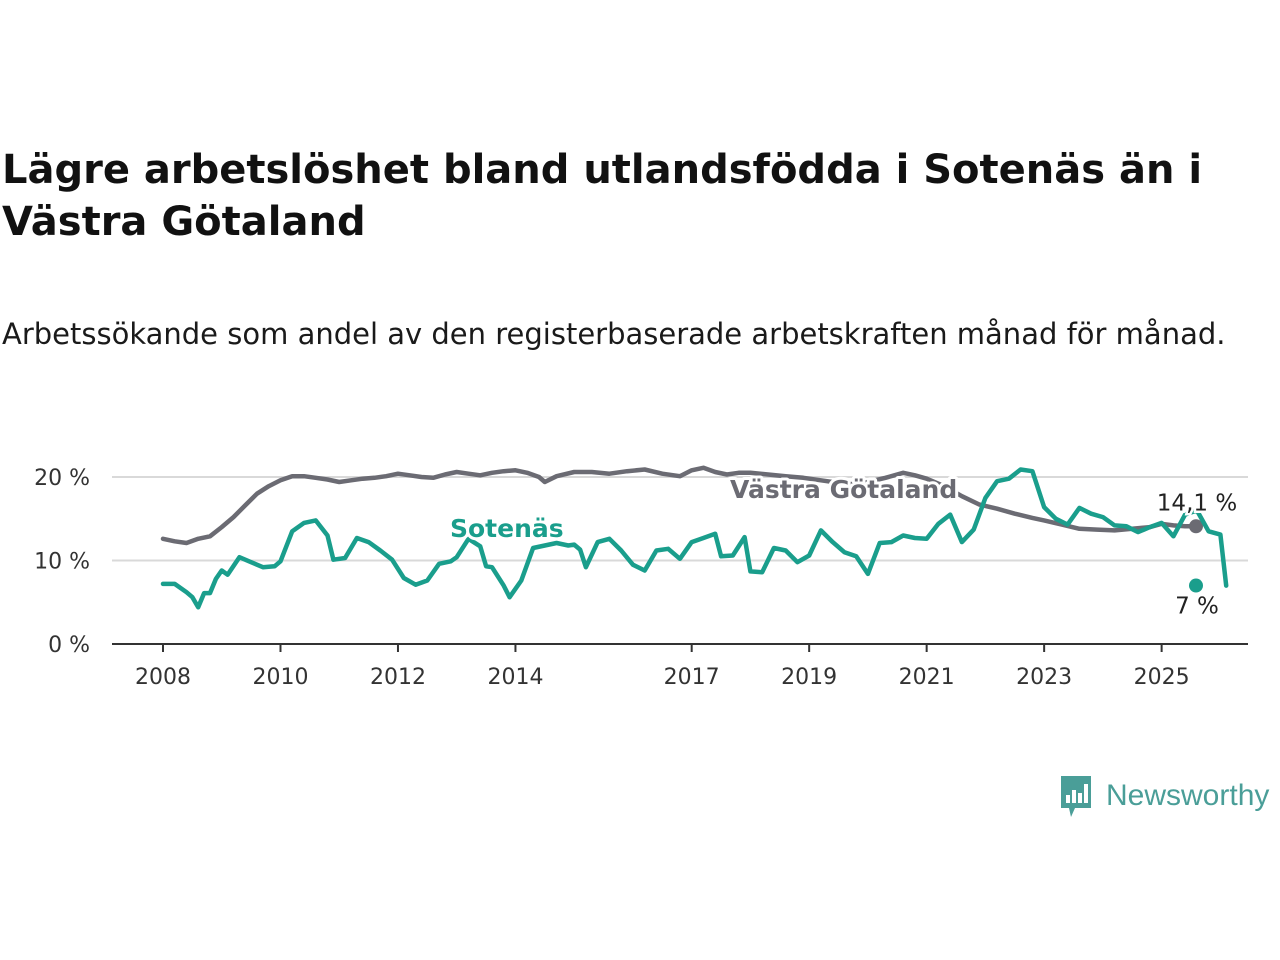 The image size is (1280, 960). Describe the element at coordinates (662, 667) in the screenshot. I see `x-axis-ticks: 2008 2010 2012 2014 2017 2019 2021 2023 2025` at that location.